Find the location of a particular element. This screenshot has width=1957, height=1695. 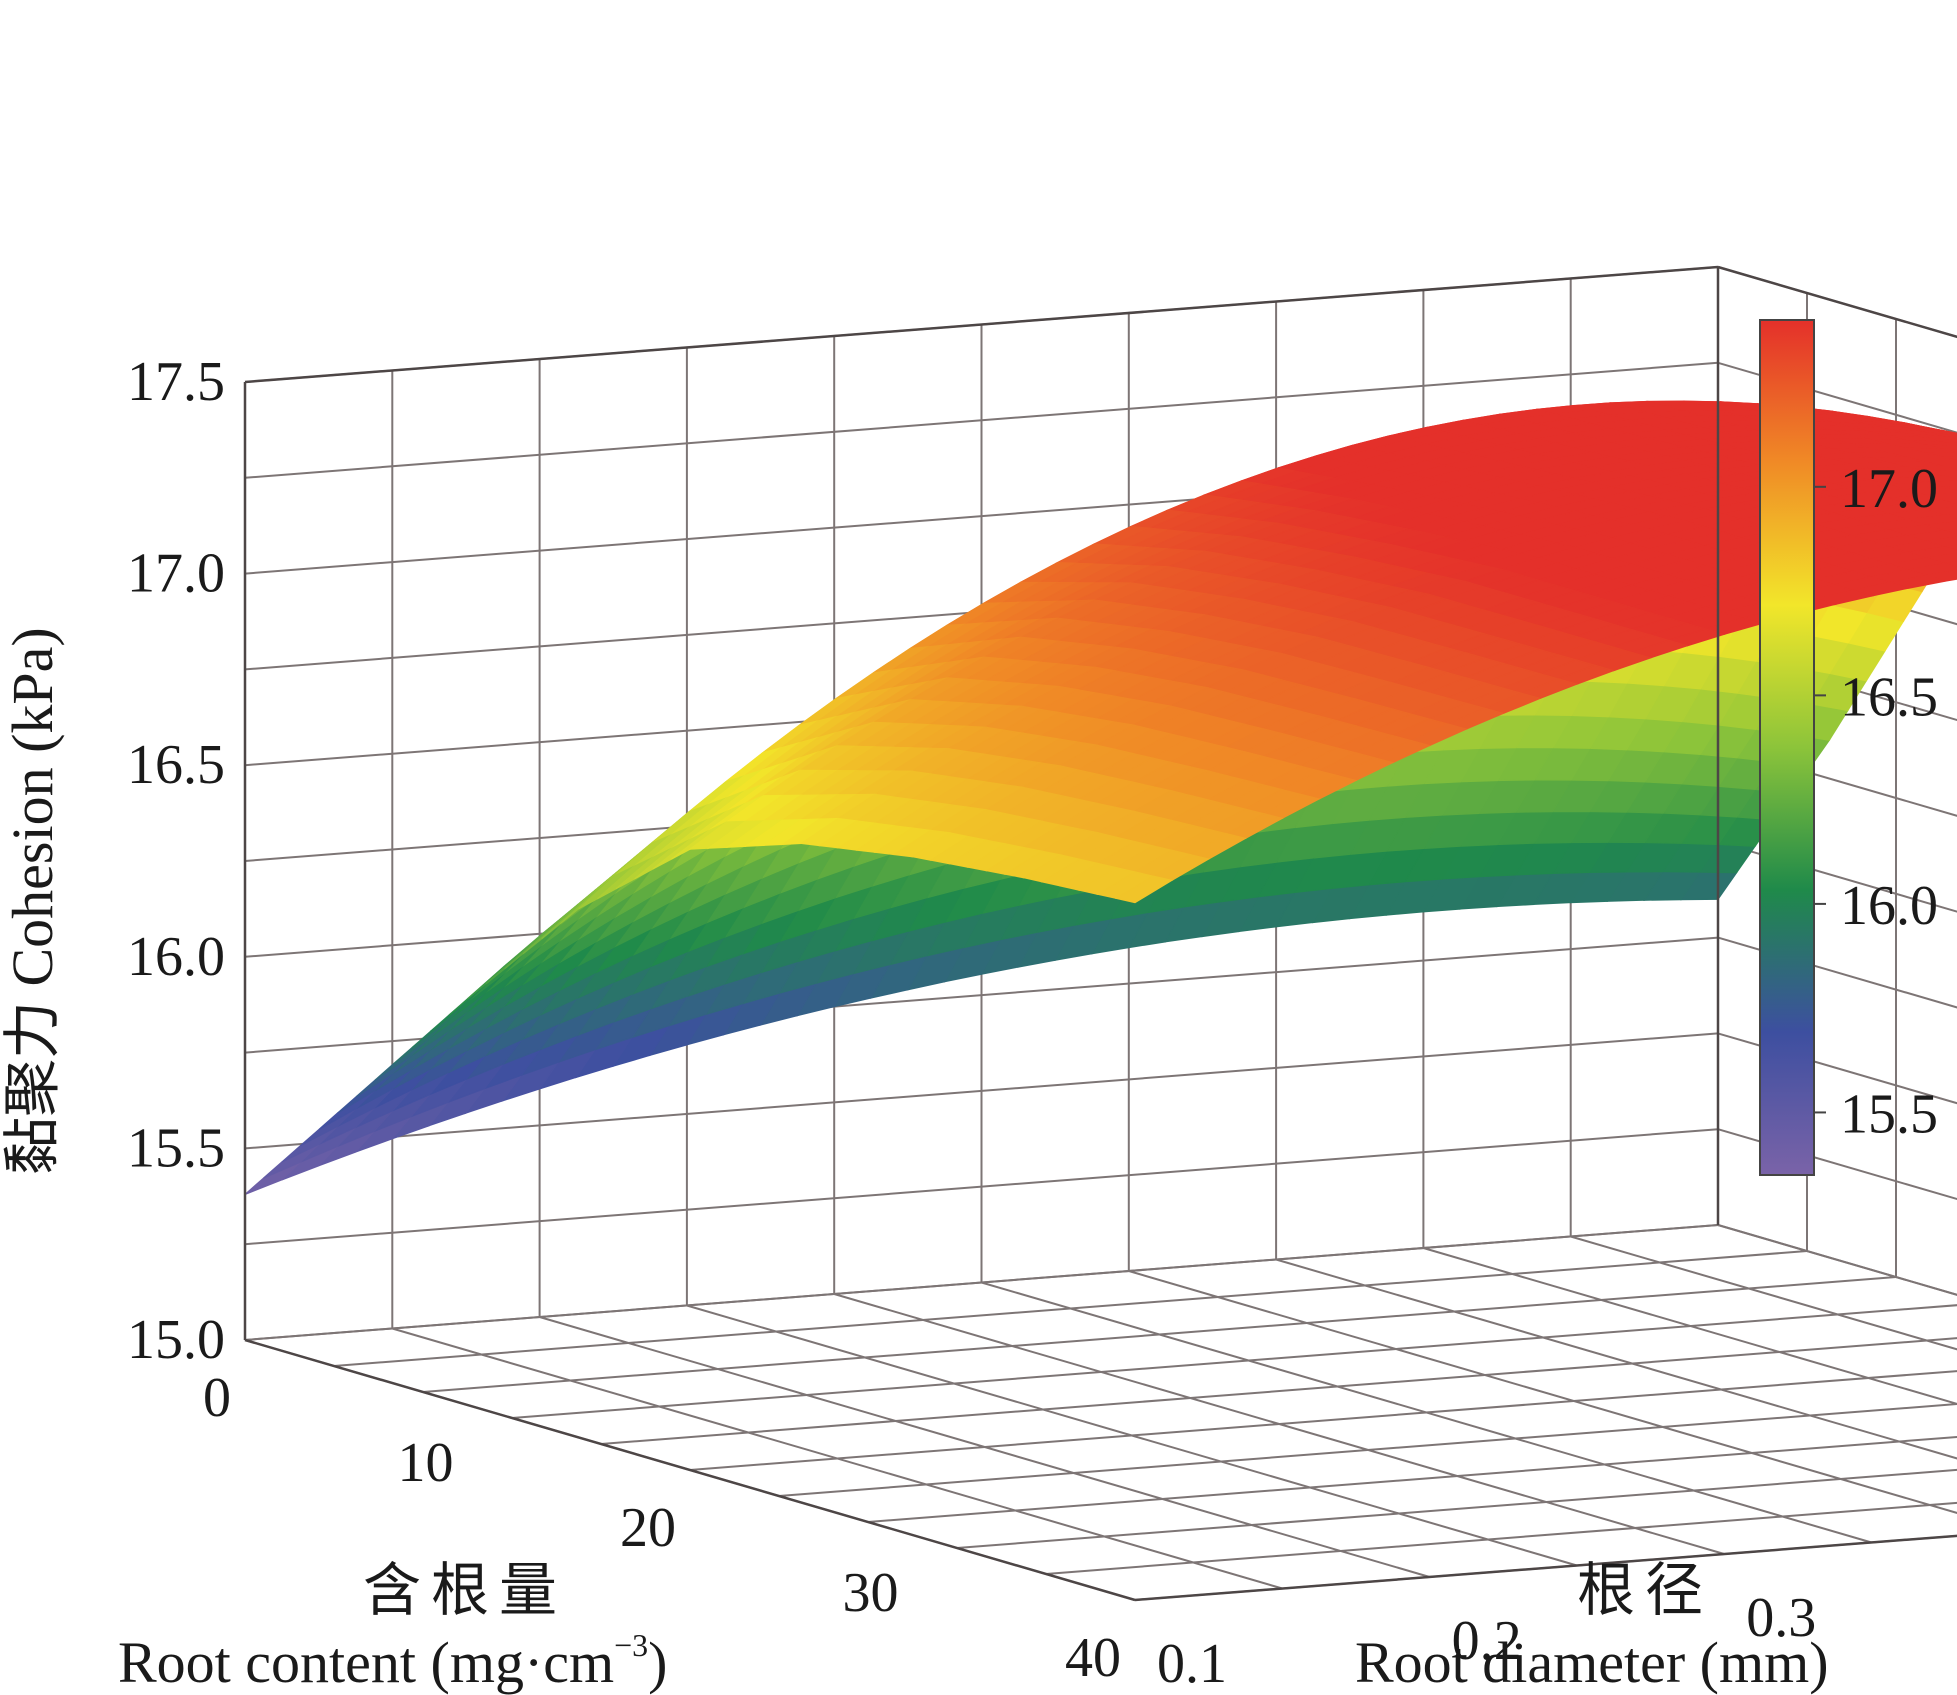

z-tick-label: 15.0 is located at coordinates (176, 1340).